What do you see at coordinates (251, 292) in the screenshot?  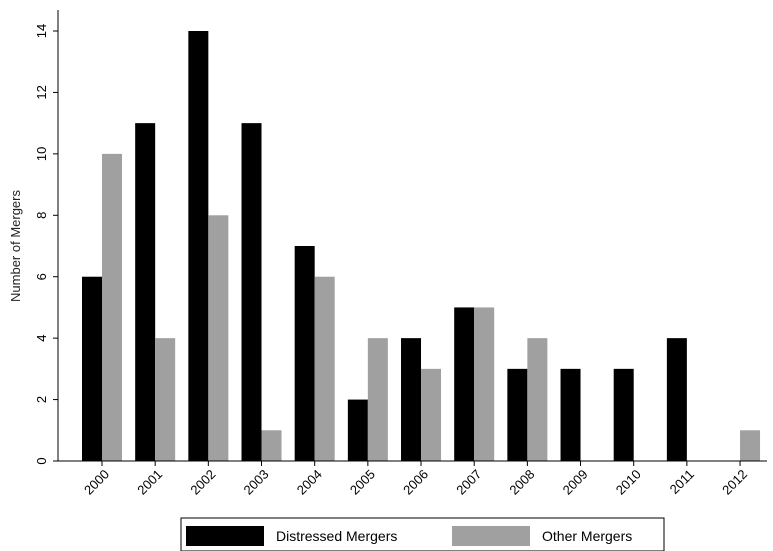 I see `bar-distressed-2003` at bounding box center [251, 292].